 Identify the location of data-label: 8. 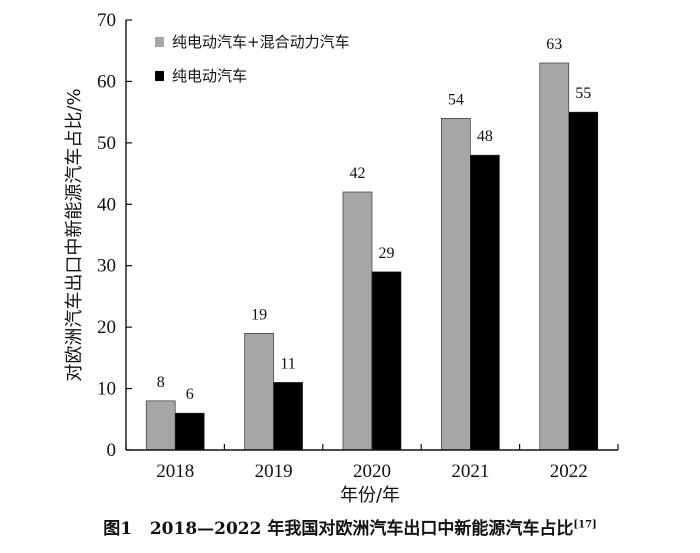
(161, 382).